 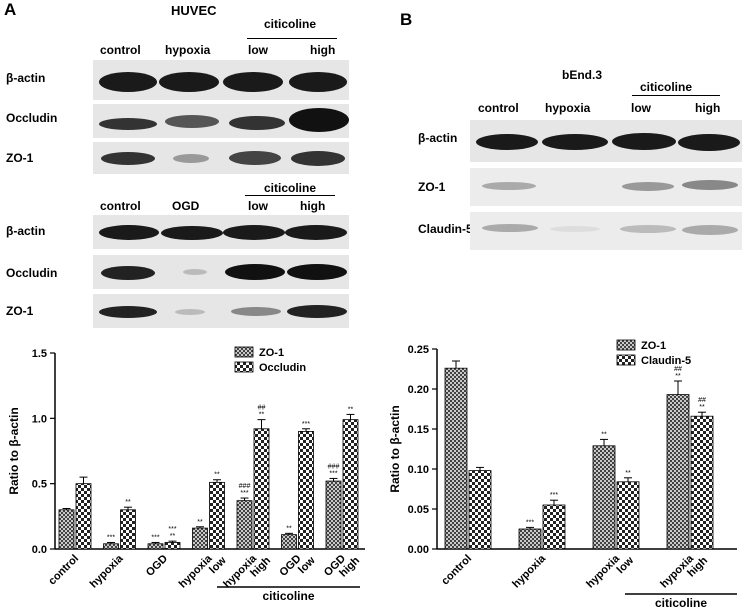 I want to click on panel-a-cell-title: HUVEC, so click(x=194, y=10).